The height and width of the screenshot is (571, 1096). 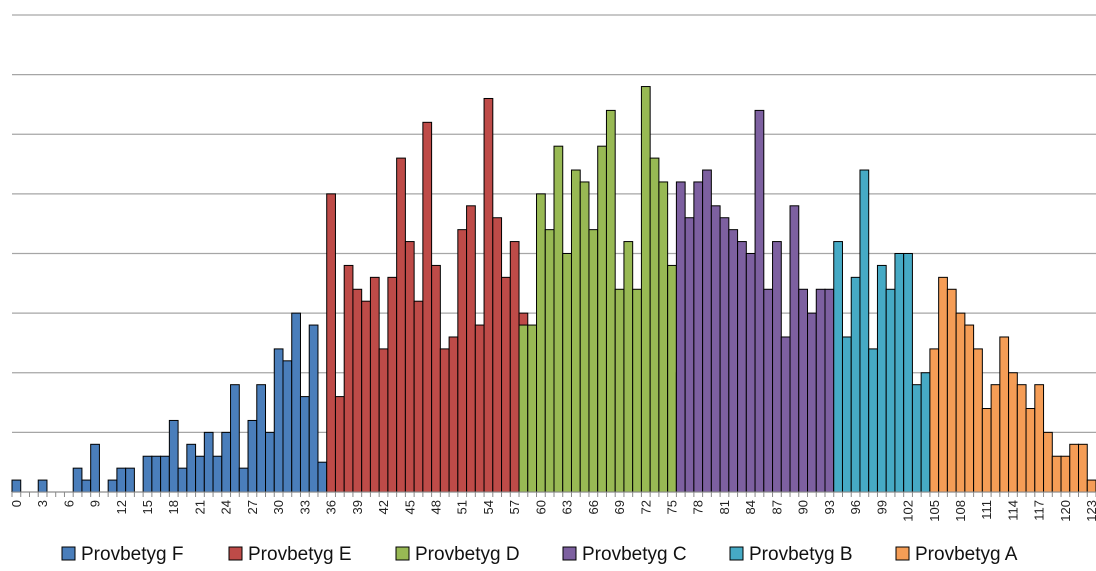 I want to click on x-tick-label: 120, so click(x=1065, y=511).